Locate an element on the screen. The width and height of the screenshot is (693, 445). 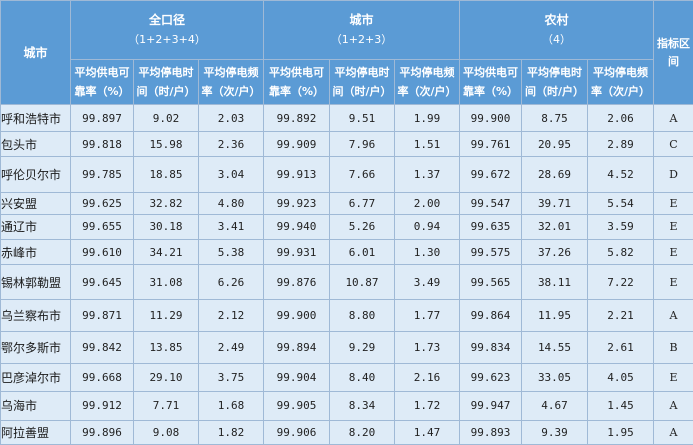
city-cell: 乌海市 is located at coordinates (35, 406).